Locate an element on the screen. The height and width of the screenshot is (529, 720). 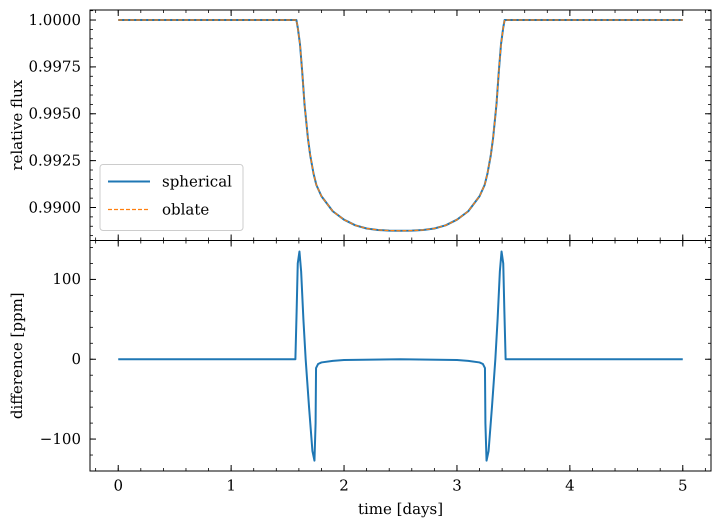
y-tick-label: 0.9925 is located at coordinates (54, 160).